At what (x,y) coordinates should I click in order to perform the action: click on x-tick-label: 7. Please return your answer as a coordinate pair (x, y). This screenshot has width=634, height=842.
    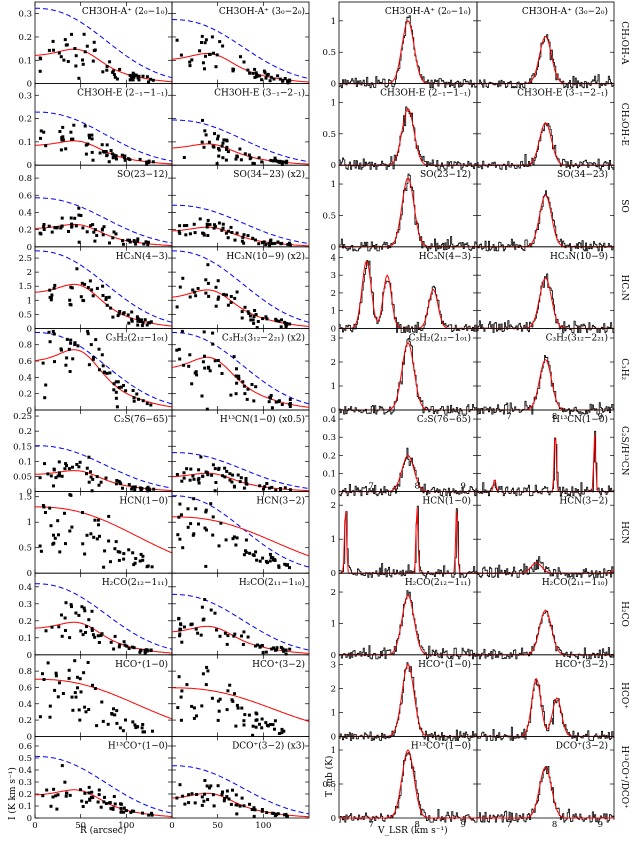
    Looking at the image, I should click on (508, 417).